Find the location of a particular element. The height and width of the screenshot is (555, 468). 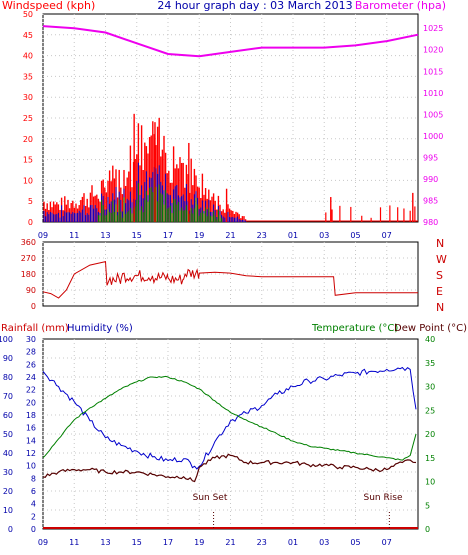

barometer-tick-label: 1005 is located at coordinates (433, 114).